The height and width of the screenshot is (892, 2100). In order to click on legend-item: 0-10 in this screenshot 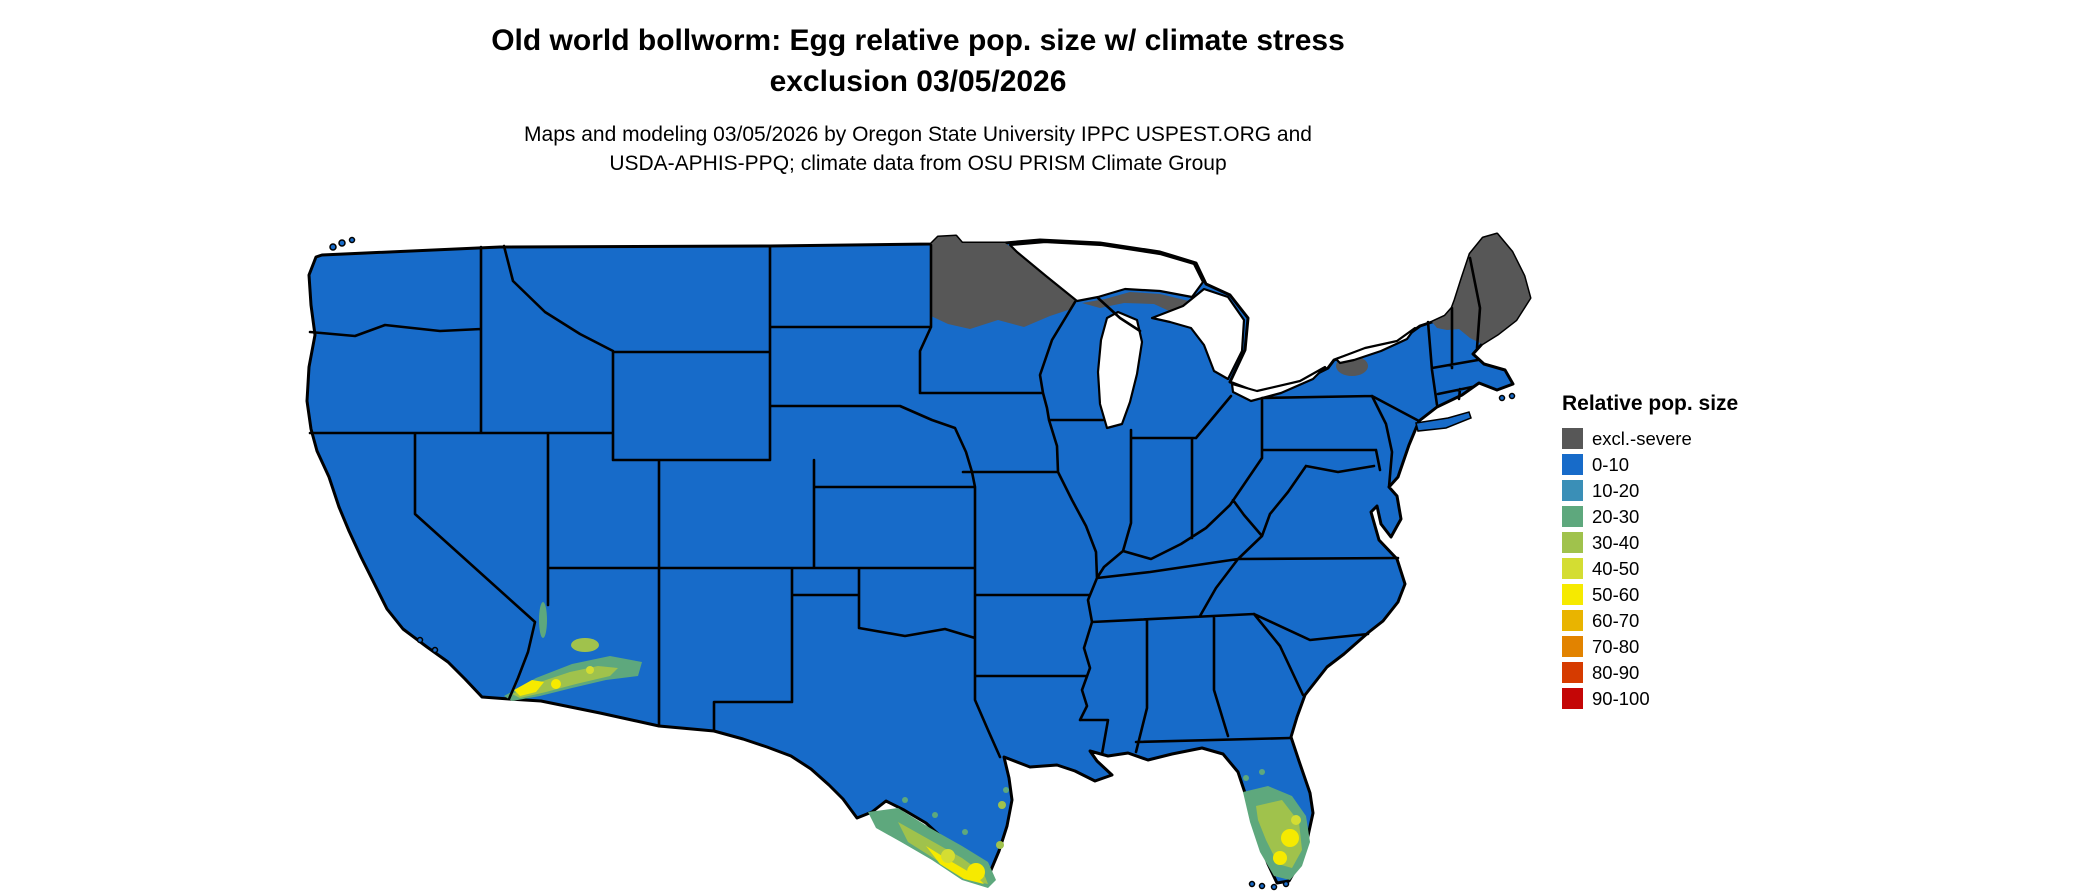, I will do `click(1692, 464)`.